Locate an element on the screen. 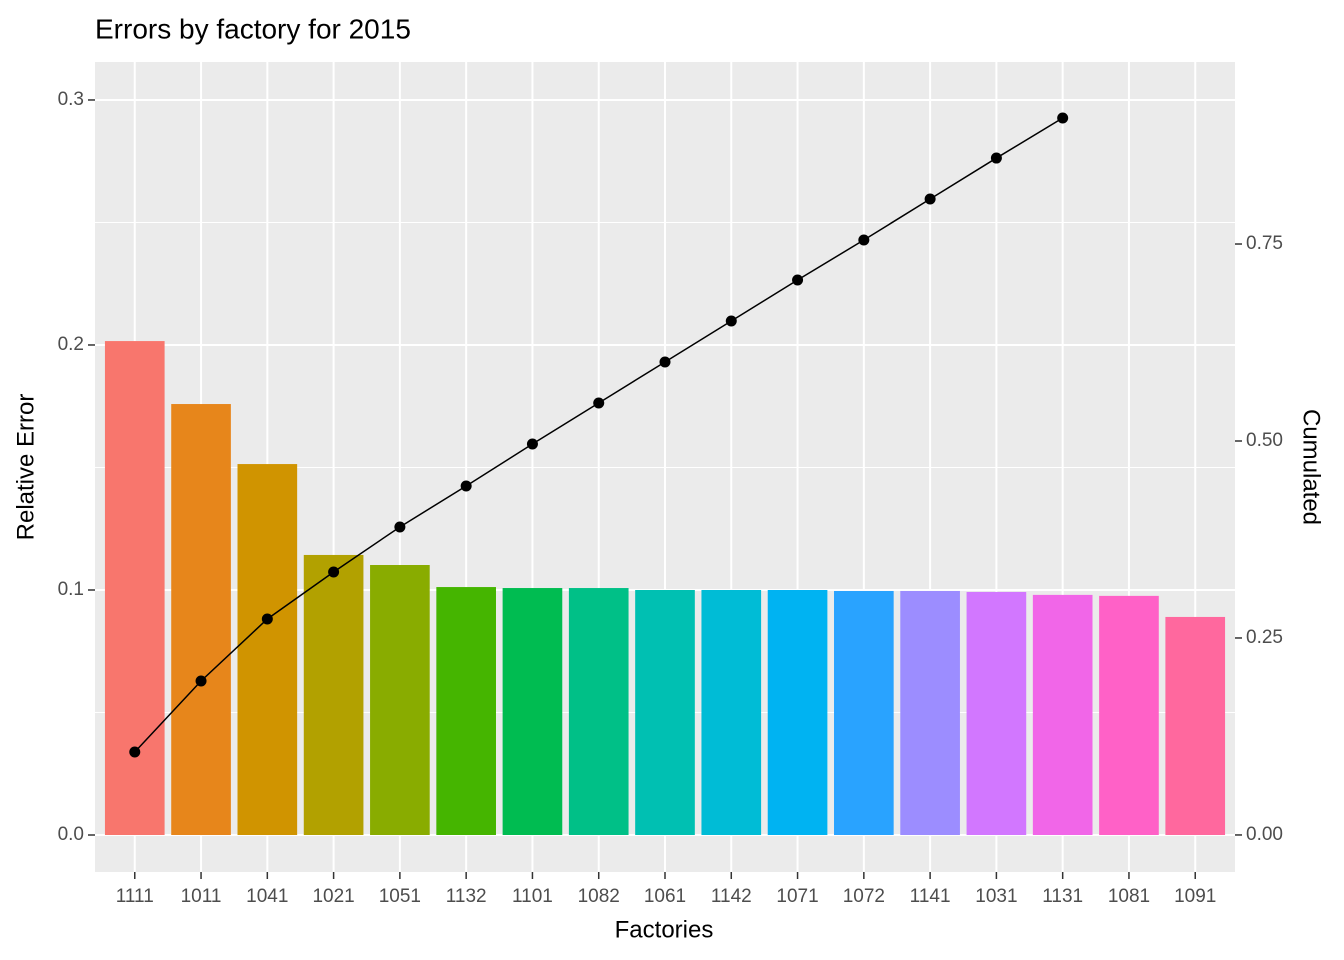 The height and width of the screenshot is (960, 1344). y-tick-label: 0.1 is located at coordinates (71, 589).